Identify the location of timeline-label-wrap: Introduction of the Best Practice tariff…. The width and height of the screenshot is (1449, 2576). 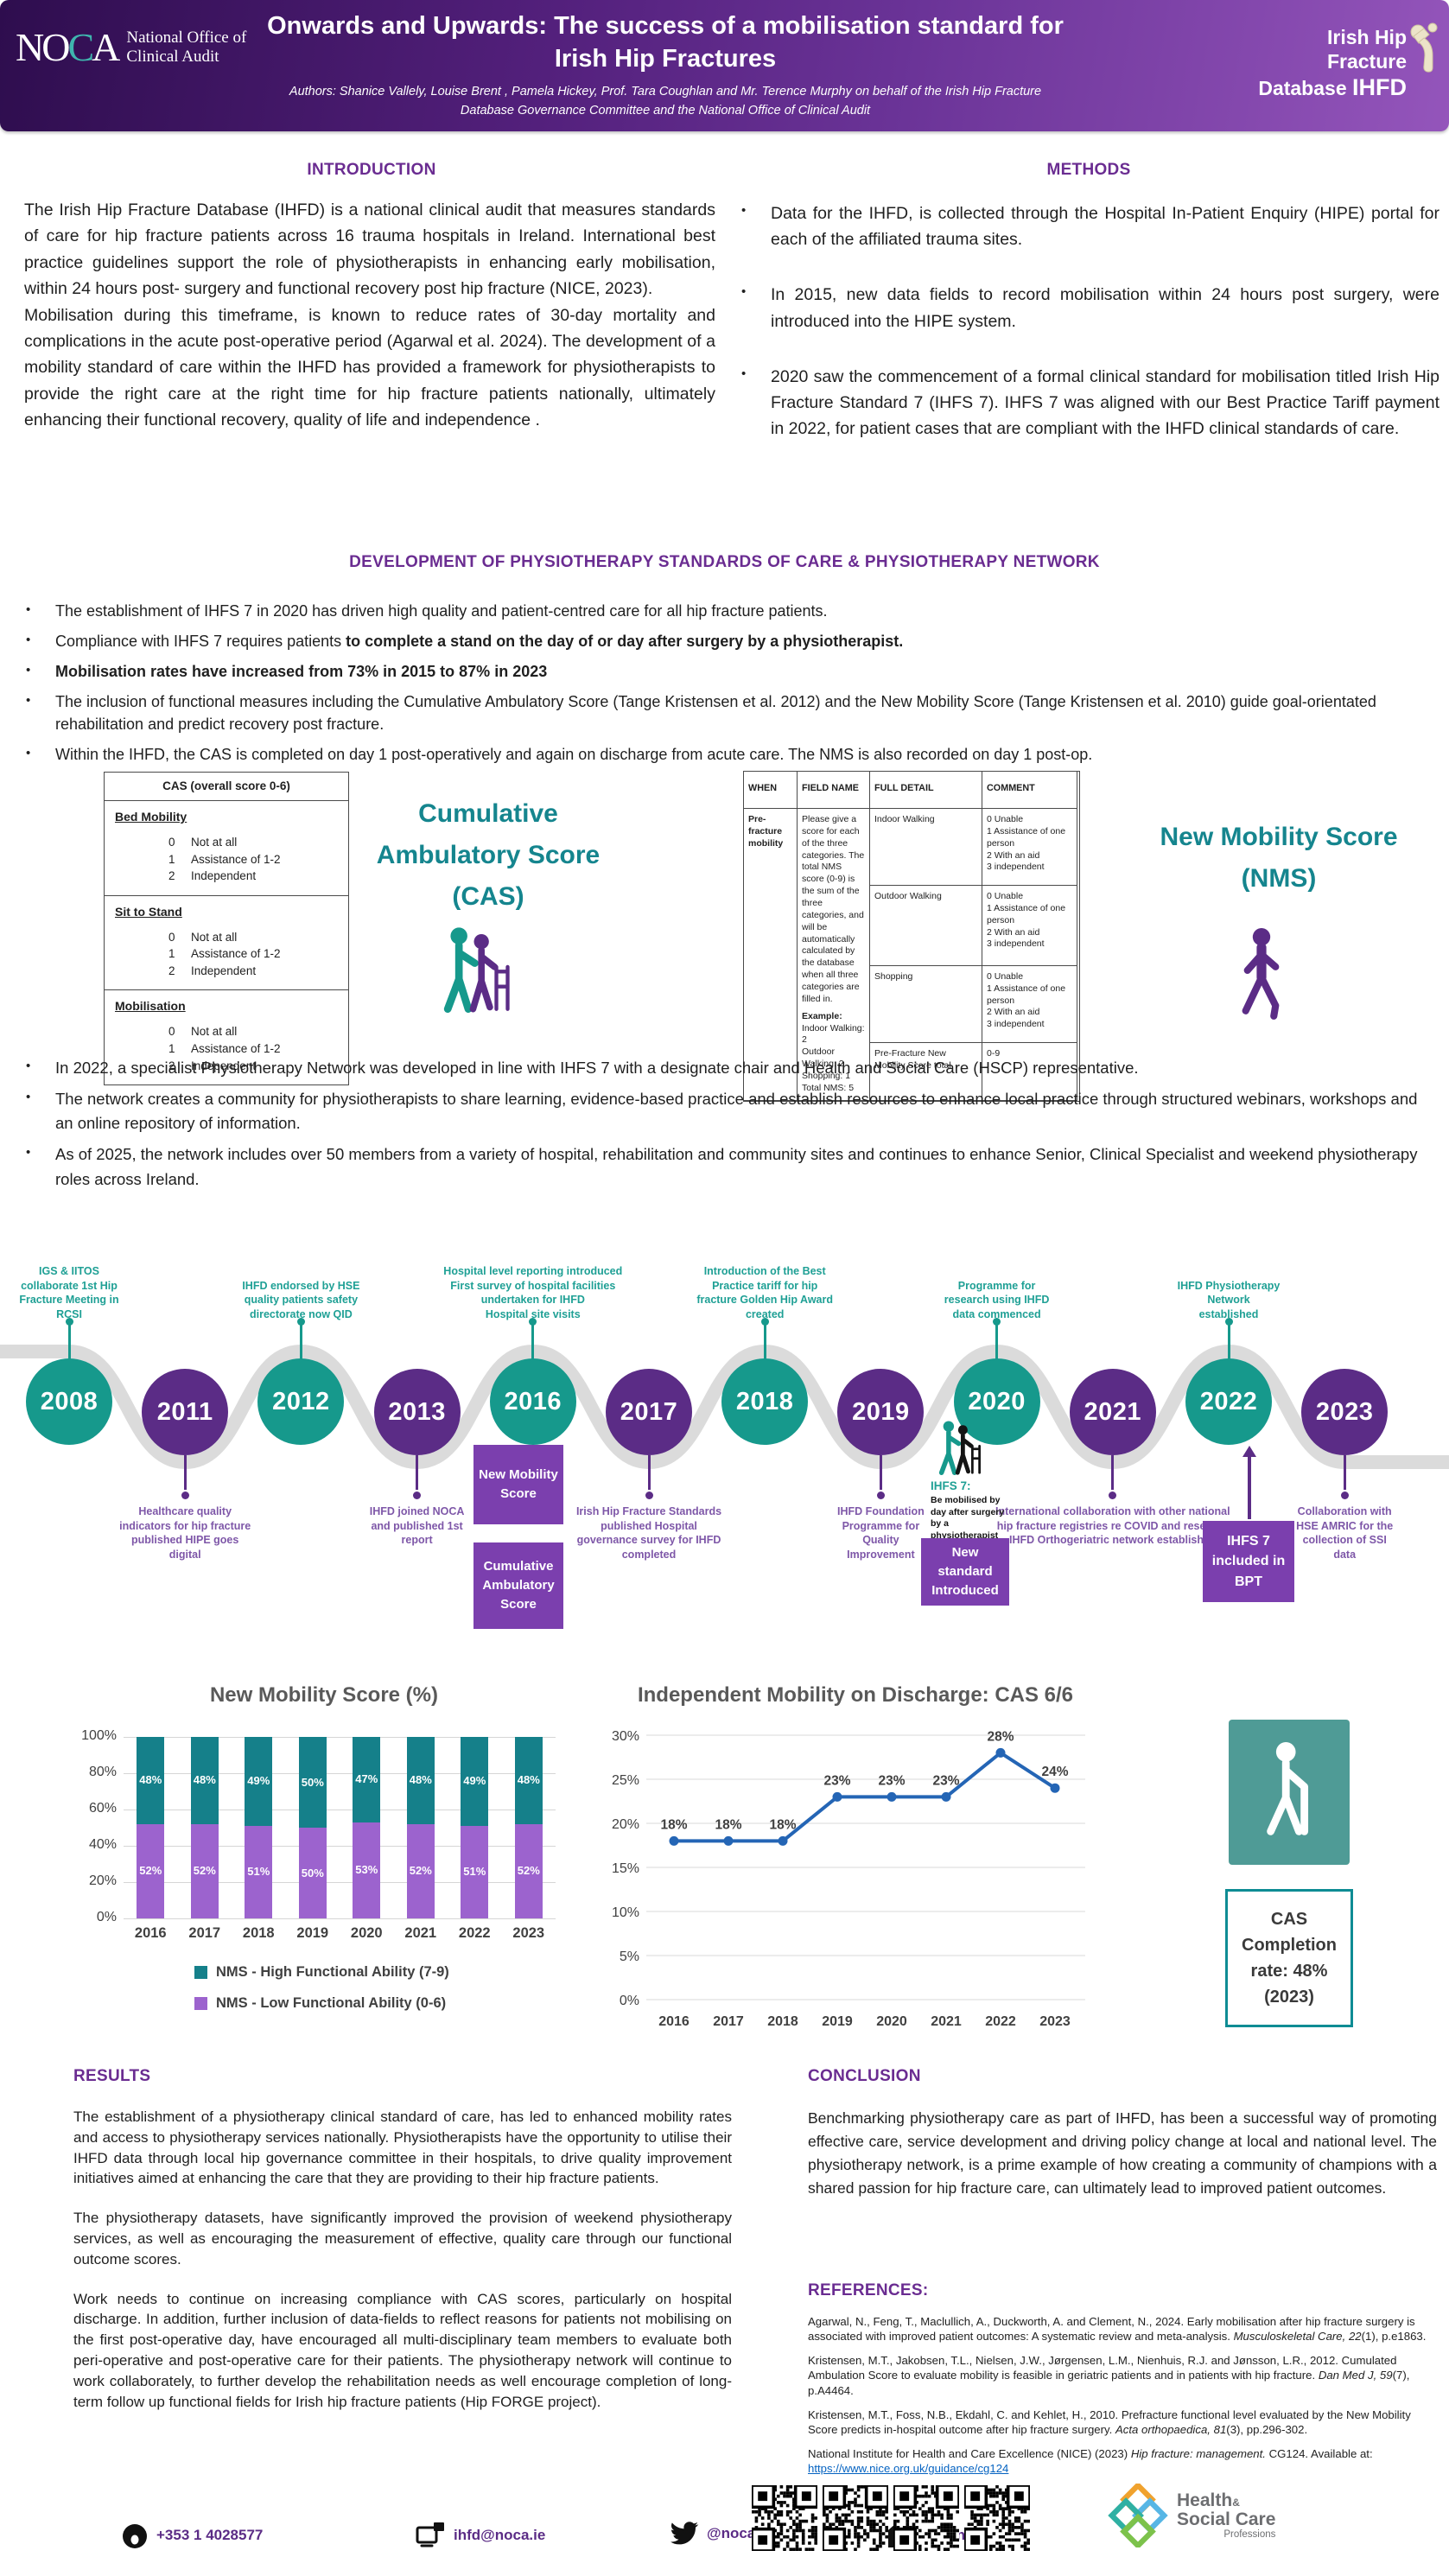
(765, 1259).